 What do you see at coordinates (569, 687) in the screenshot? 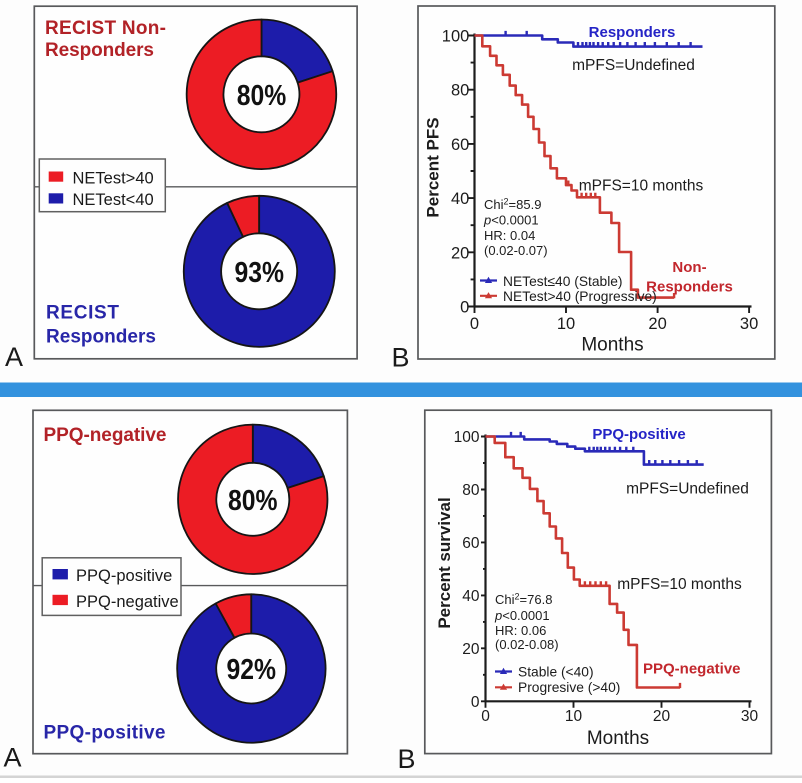
I see `svg-text: Progresive (>40)` at bounding box center [569, 687].